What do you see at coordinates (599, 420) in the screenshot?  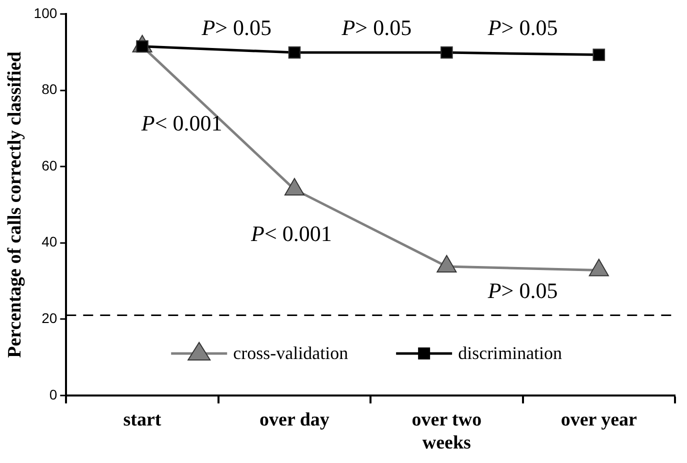 I see `x-tick-label: over year` at bounding box center [599, 420].